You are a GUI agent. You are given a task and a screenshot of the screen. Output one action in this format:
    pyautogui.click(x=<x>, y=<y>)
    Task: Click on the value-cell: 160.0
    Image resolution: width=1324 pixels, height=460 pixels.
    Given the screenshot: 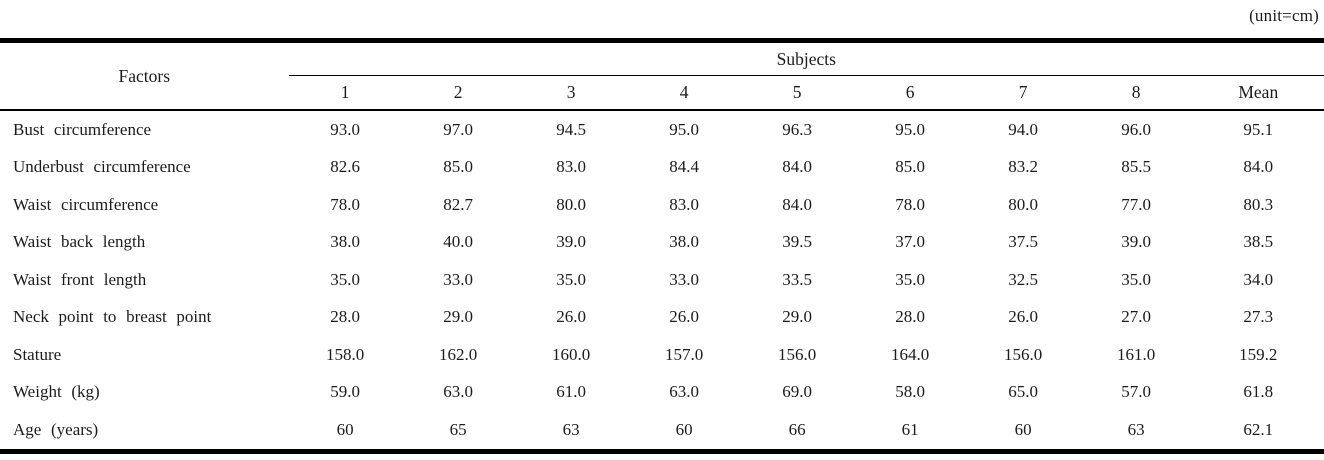 What is the action you would take?
    pyautogui.click(x=571, y=354)
    